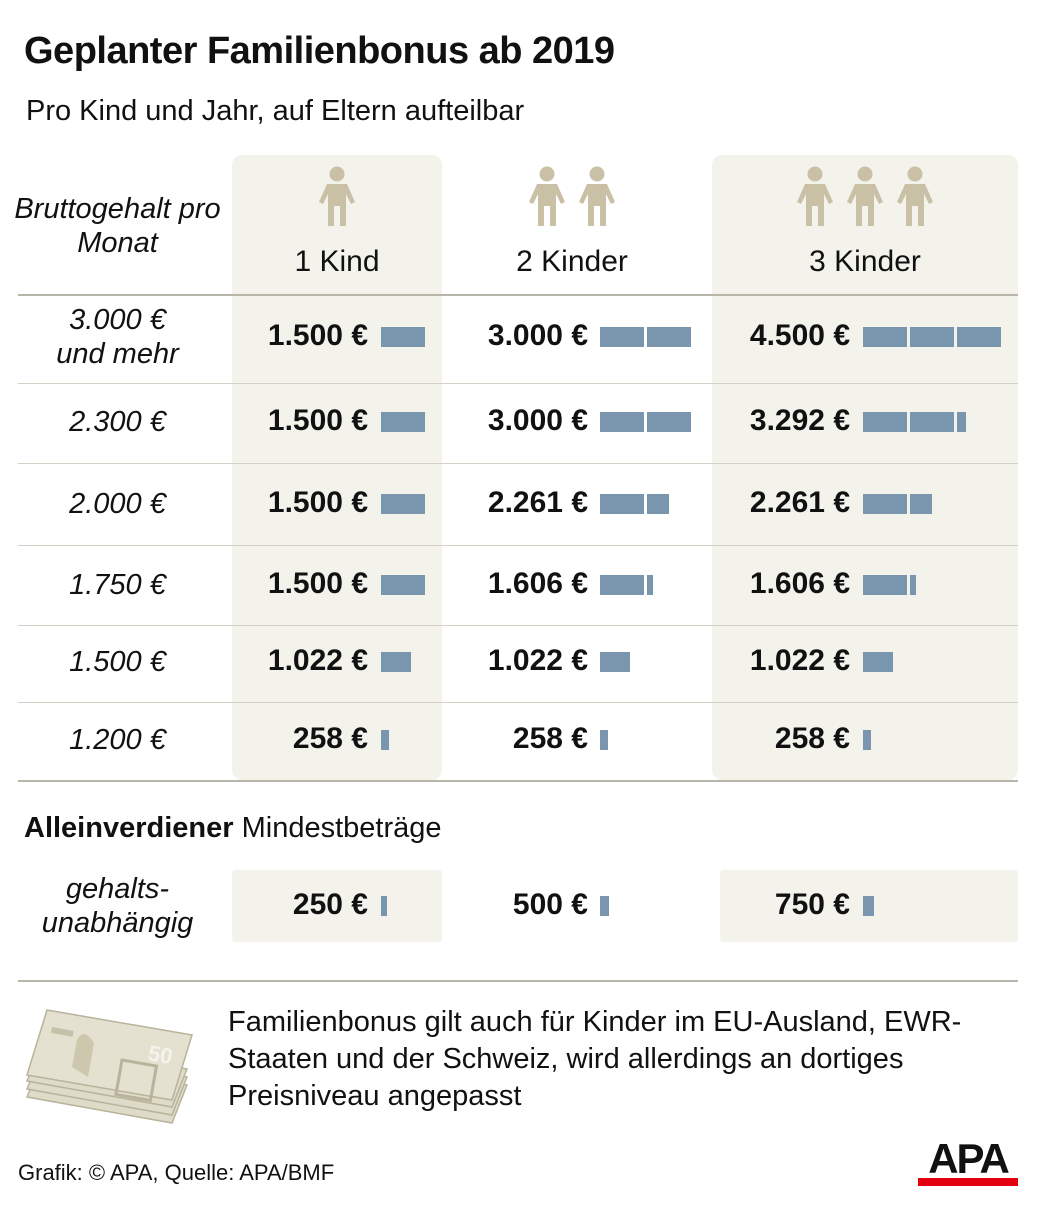  What do you see at coordinates (117, 337) in the screenshot?
I see `row-label: 3.000 € und mehr` at bounding box center [117, 337].